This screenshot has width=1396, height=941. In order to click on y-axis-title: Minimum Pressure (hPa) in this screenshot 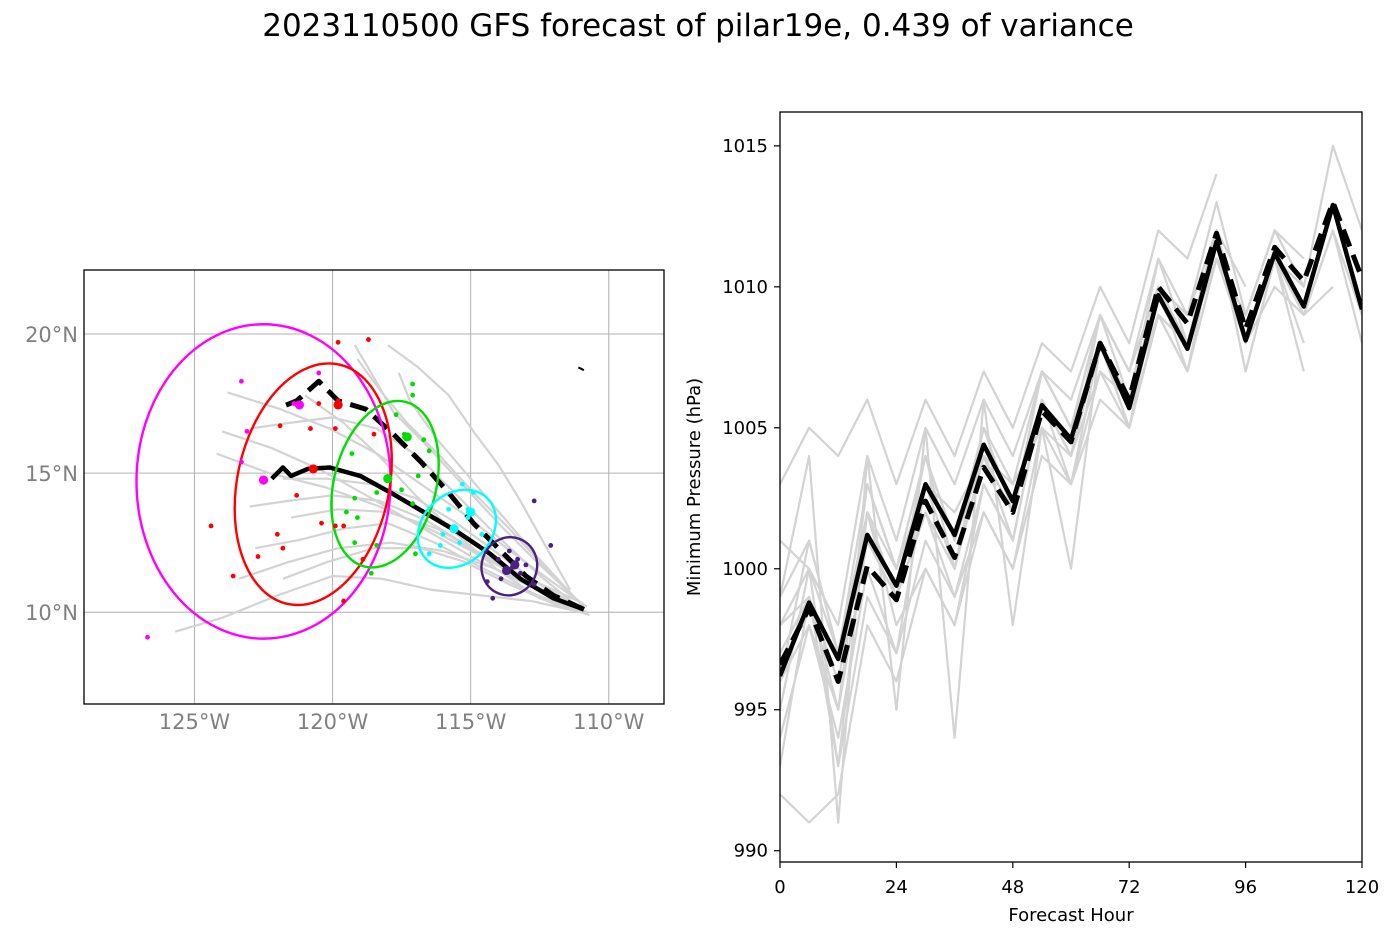, I will do `click(694, 487)`.